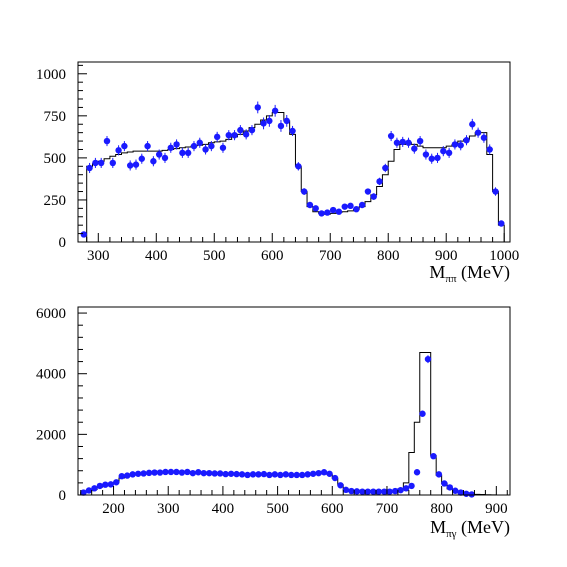  What do you see at coordinates (483, 527) in the screenshot?
I see `x-axis-title-unit: (MeV)` at bounding box center [483, 527].